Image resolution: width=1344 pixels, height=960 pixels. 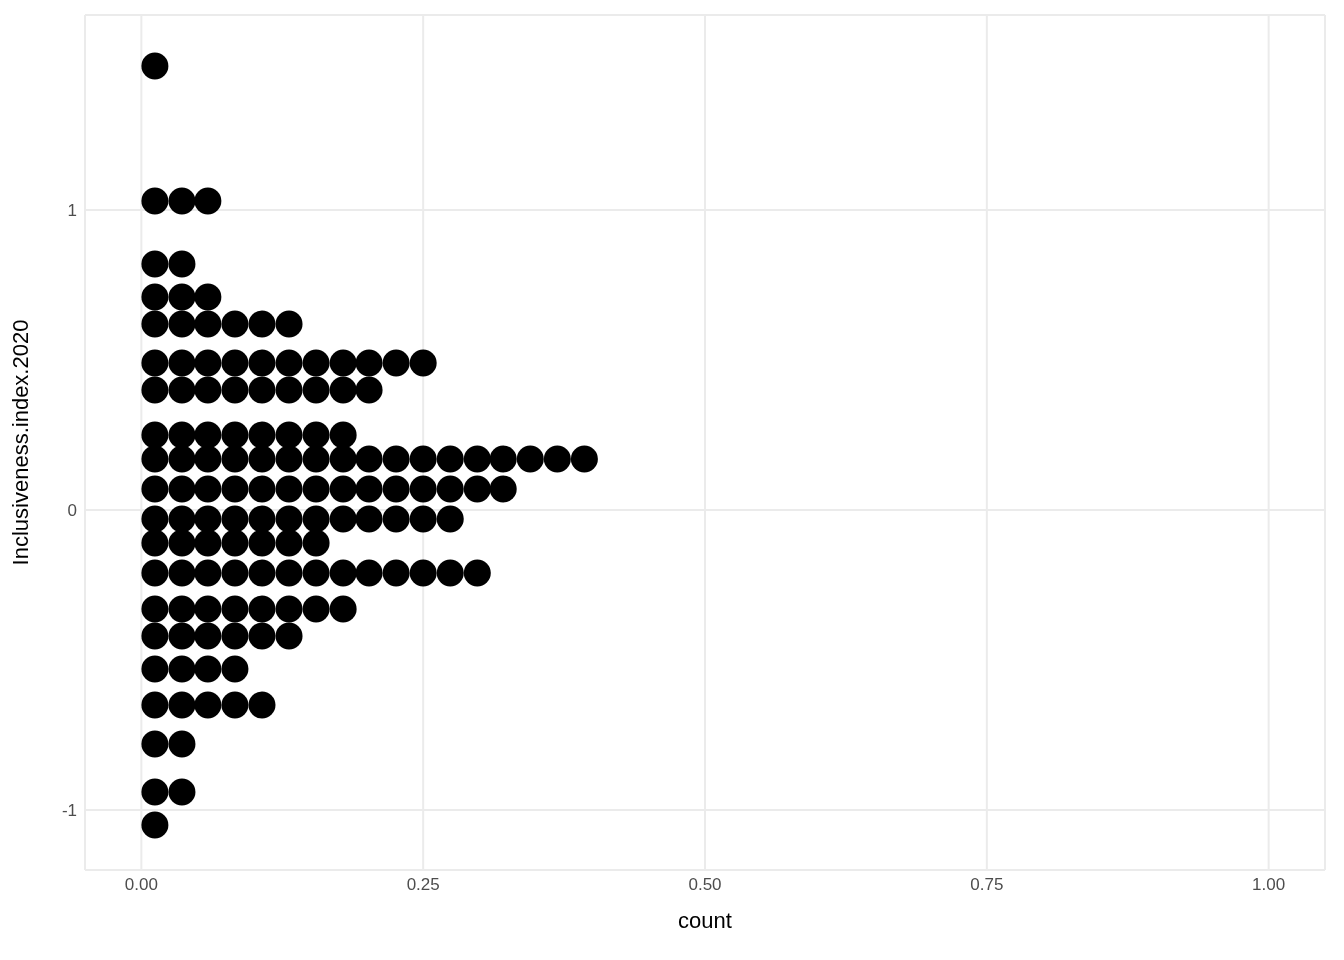 What do you see at coordinates (705, 885) in the screenshot?
I see `x-tick-label: 0.50` at bounding box center [705, 885].